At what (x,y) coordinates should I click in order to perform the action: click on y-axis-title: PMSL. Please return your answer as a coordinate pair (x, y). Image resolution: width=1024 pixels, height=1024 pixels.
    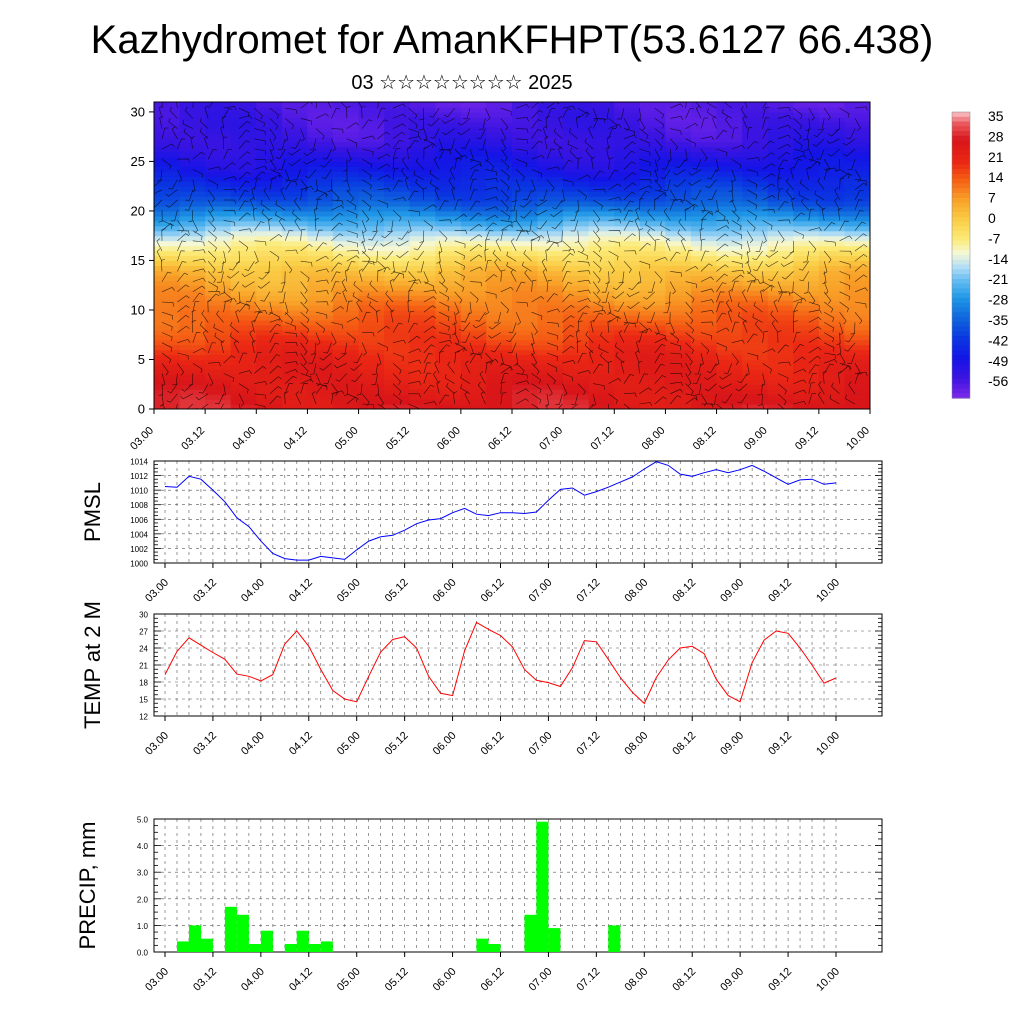
    Looking at the image, I should click on (92, 512).